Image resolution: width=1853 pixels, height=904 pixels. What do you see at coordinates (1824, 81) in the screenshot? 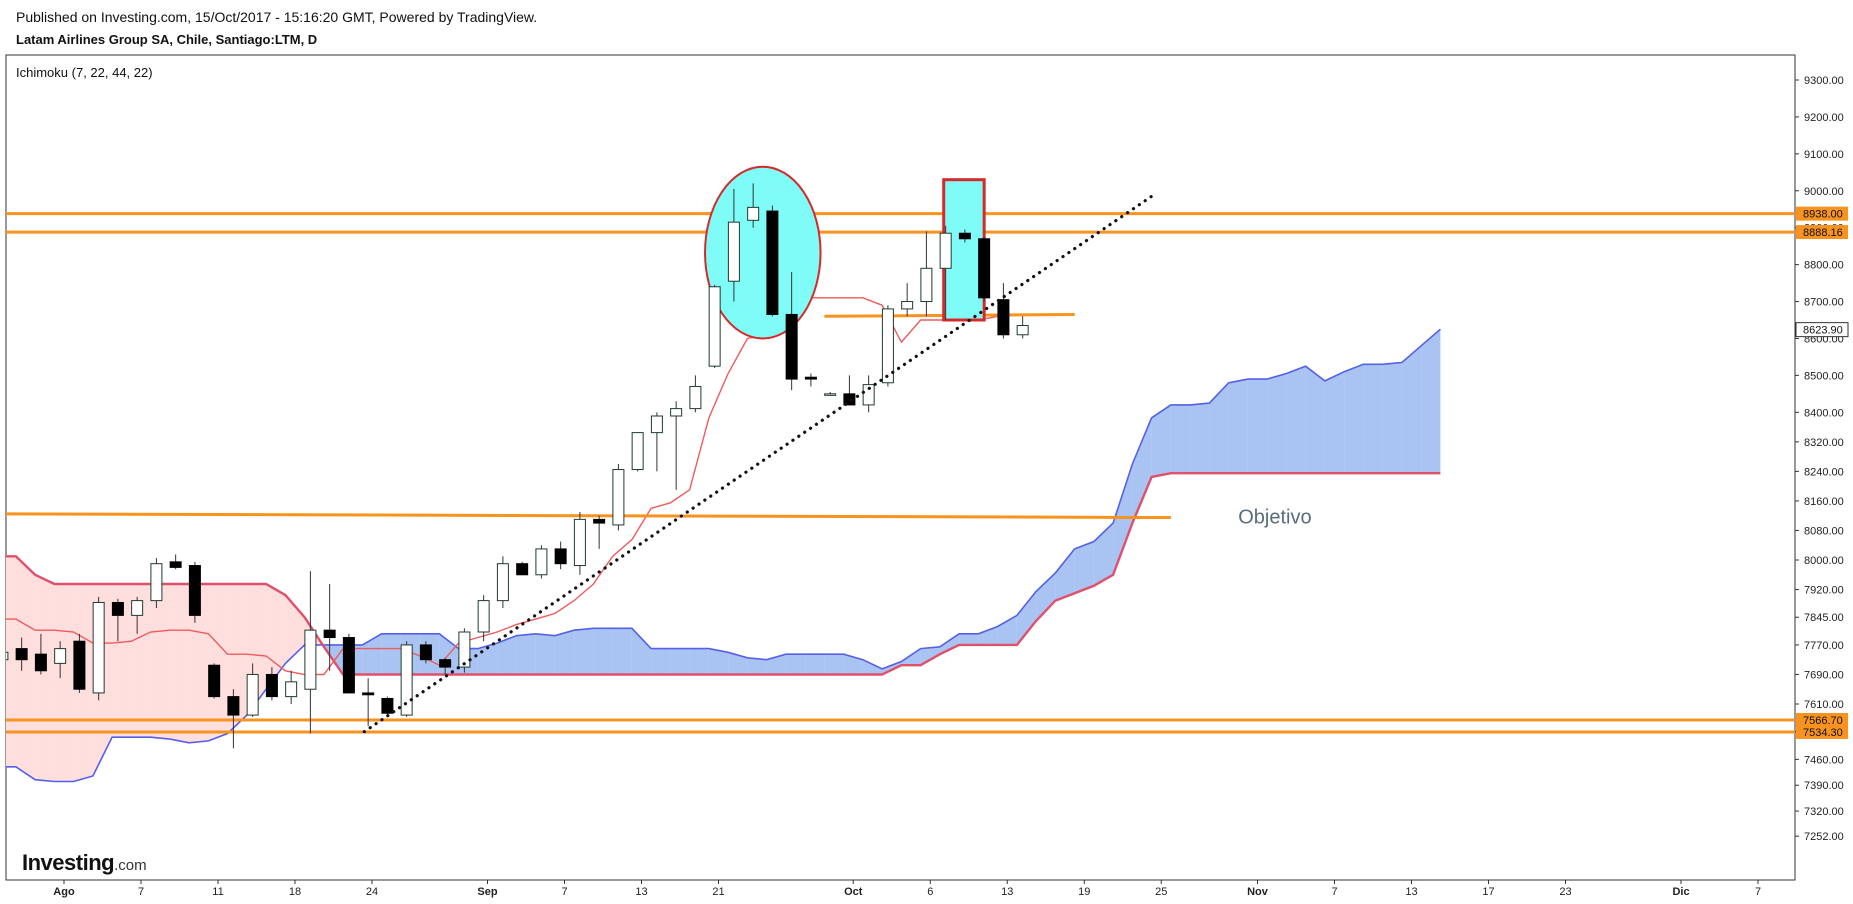
I see `y-tick-label: 9300.00` at bounding box center [1824, 81].